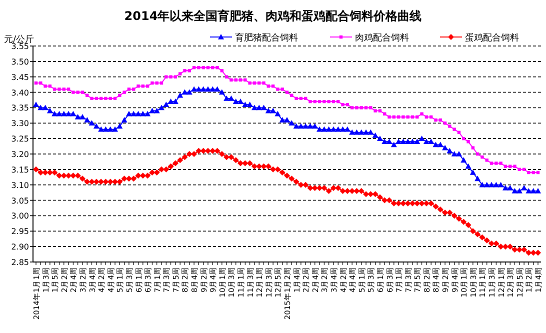  Describe the element at coordinates (20, 216) in the screenshot. I see `y-tick-label: 3.00` at that location.